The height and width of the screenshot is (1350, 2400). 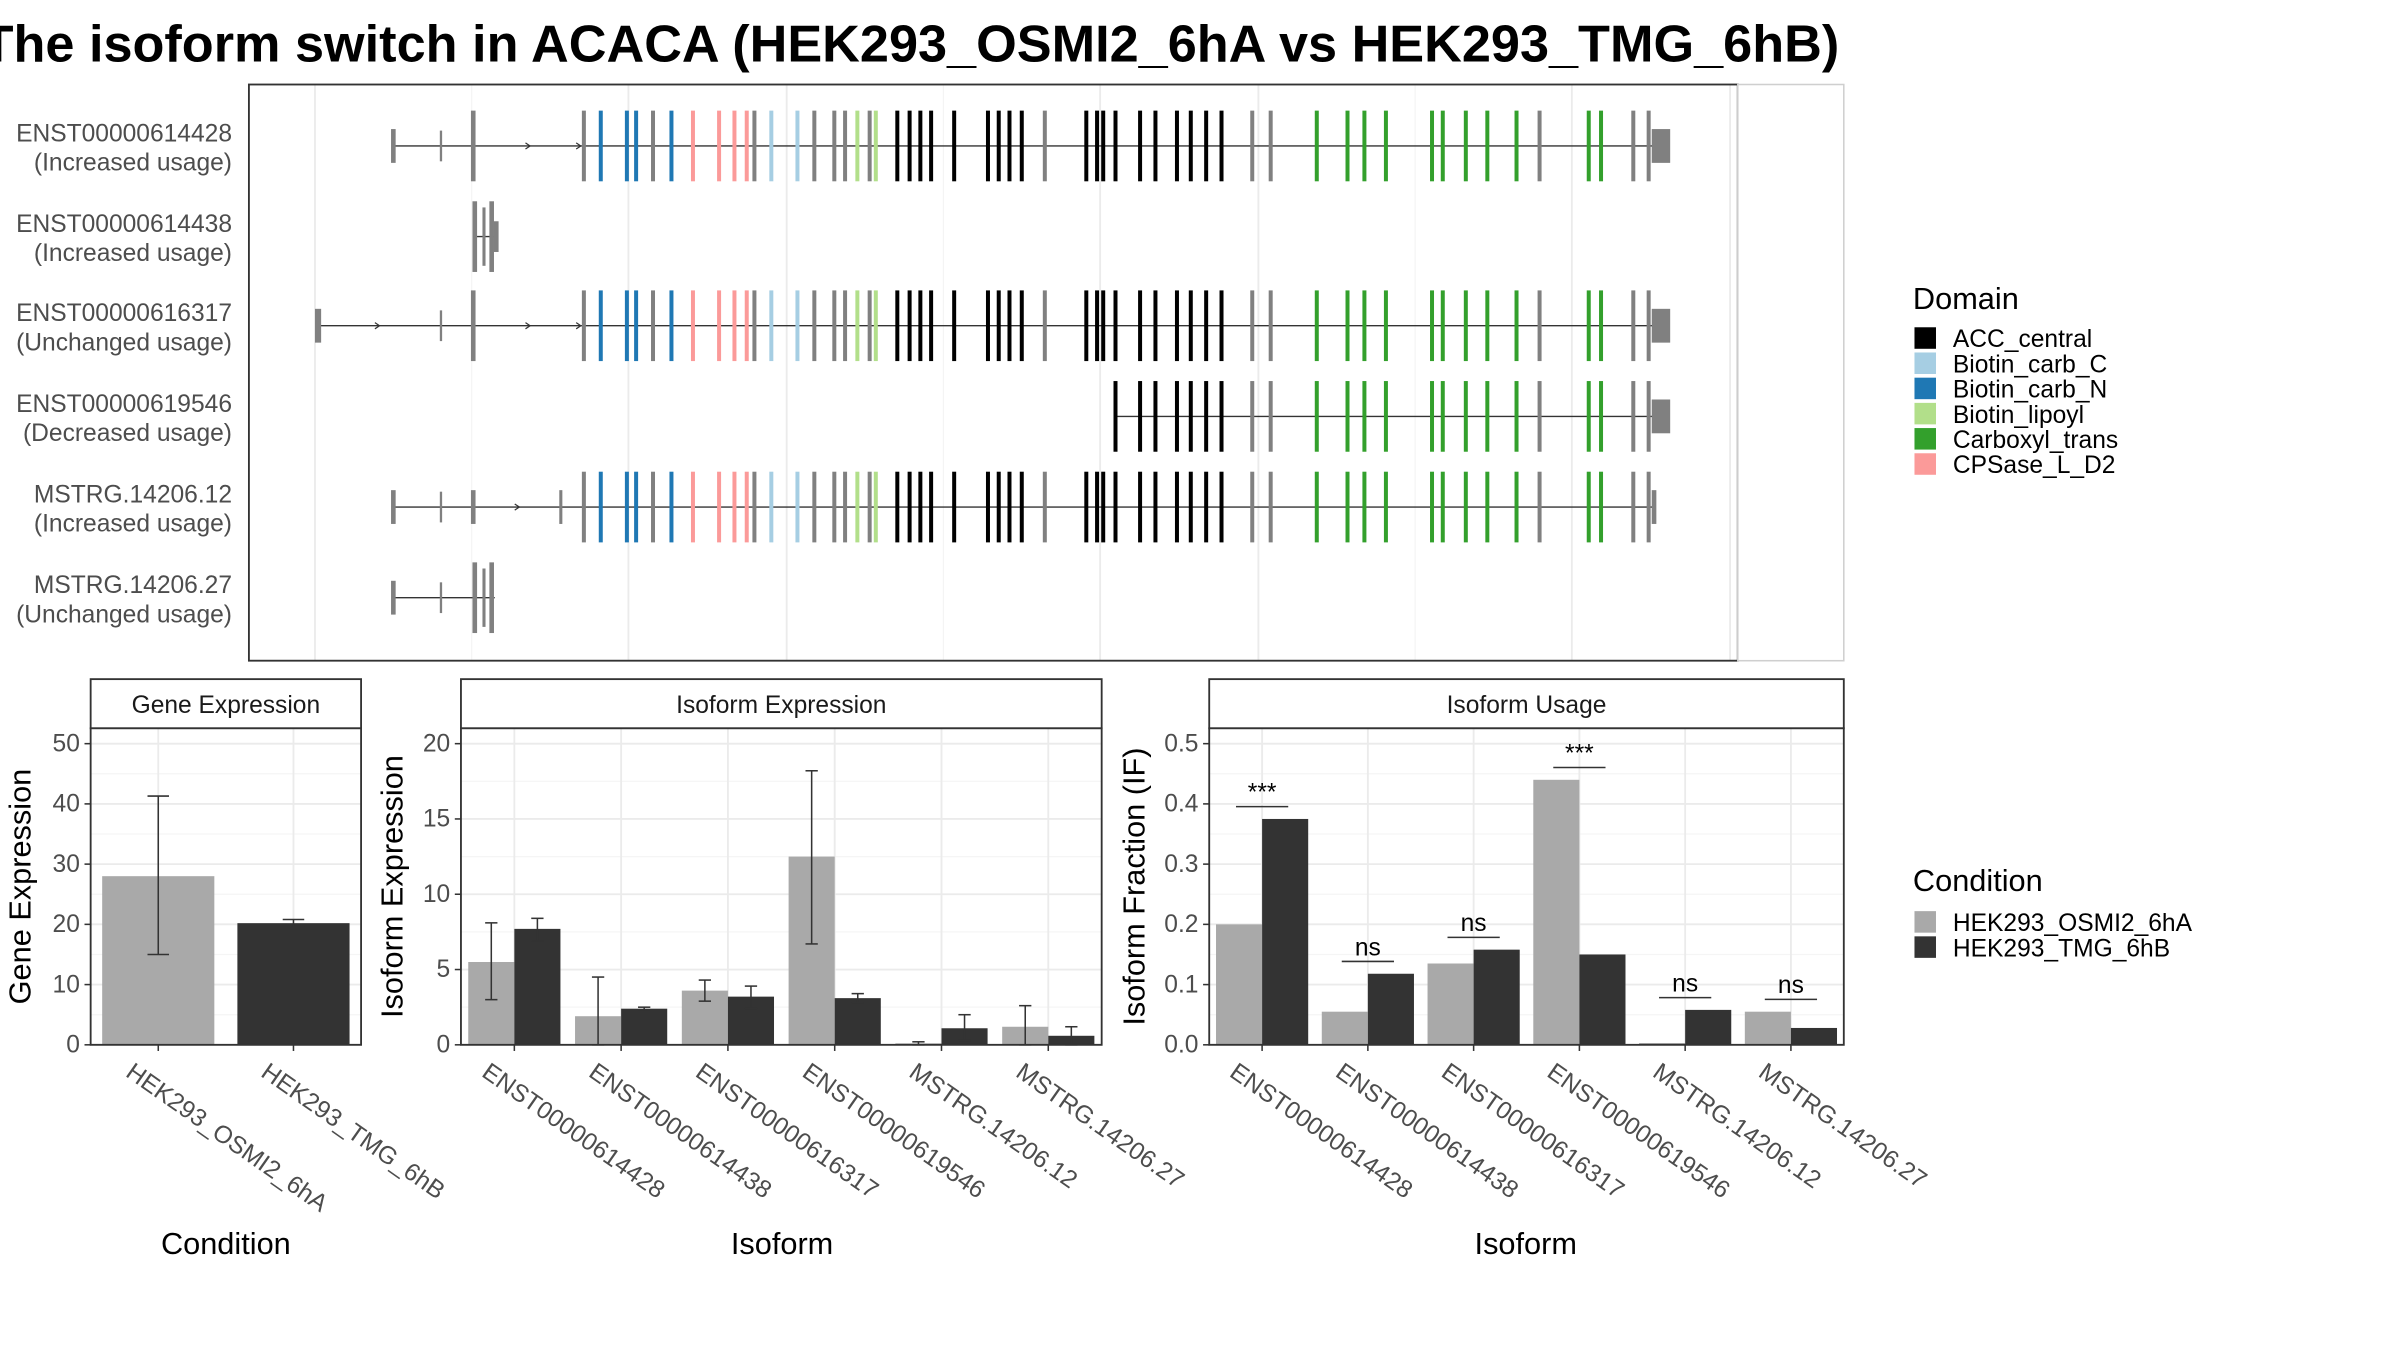 What do you see at coordinates (1966, 298) in the screenshot?
I see `domain-legend-title: Domain` at bounding box center [1966, 298].